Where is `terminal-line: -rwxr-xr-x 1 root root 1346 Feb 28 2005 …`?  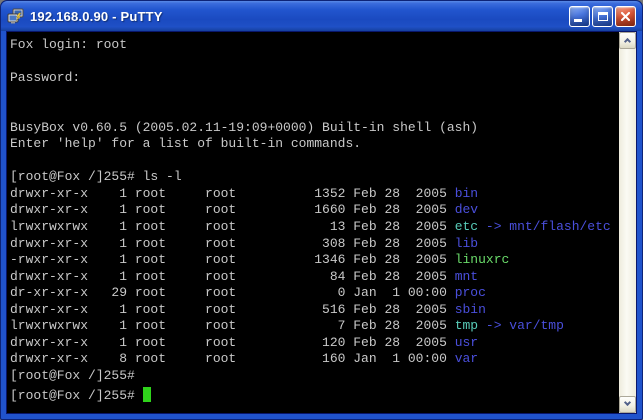 terminal-line: -rwxr-xr-x 1 root root 1346 Feb 28 2005 … is located at coordinates (260, 260).